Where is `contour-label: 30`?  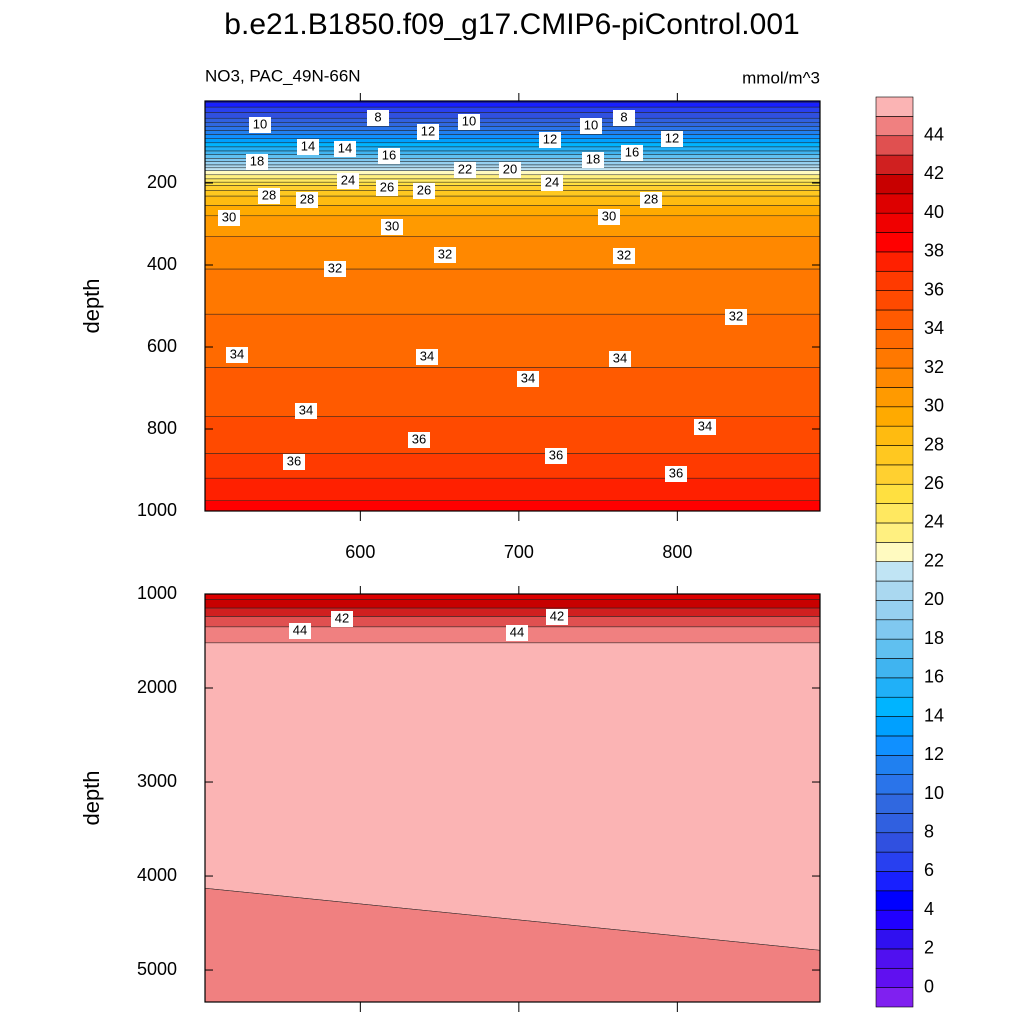 contour-label: 30 is located at coordinates (609, 215).